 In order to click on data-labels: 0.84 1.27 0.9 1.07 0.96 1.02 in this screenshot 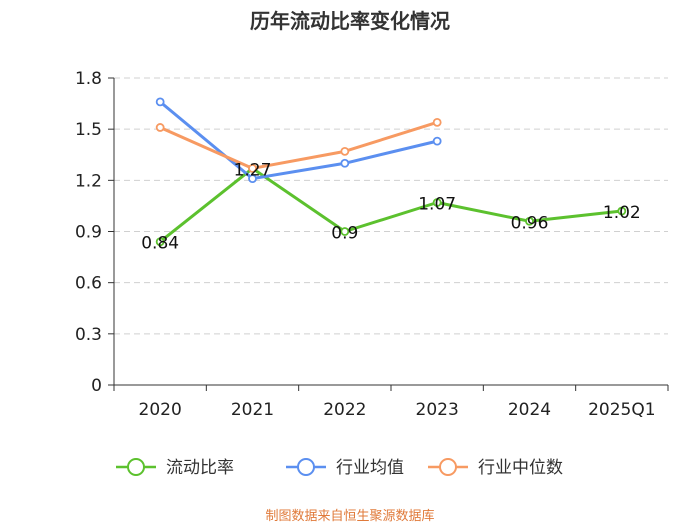, I will do `click(391, 206)`.